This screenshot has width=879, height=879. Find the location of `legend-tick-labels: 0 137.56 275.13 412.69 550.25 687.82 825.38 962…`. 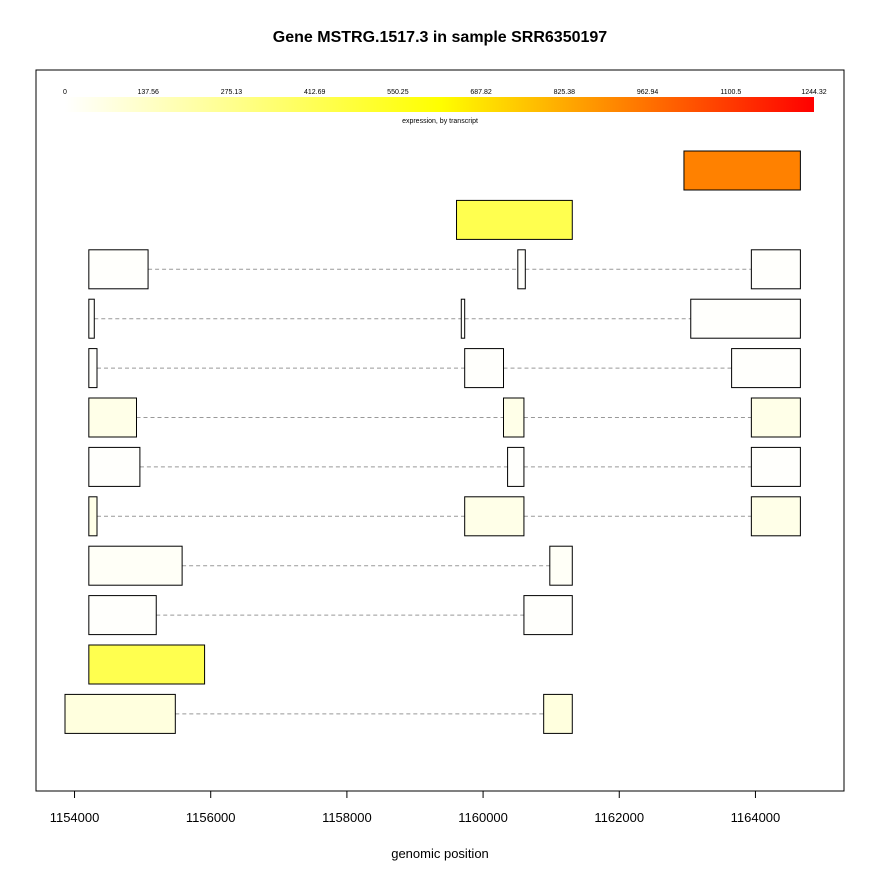

legend-tick-labels: 0 137.56 275.13 412.69 550.25 687.82 825.38 962… is located at coordinates (445, 92).